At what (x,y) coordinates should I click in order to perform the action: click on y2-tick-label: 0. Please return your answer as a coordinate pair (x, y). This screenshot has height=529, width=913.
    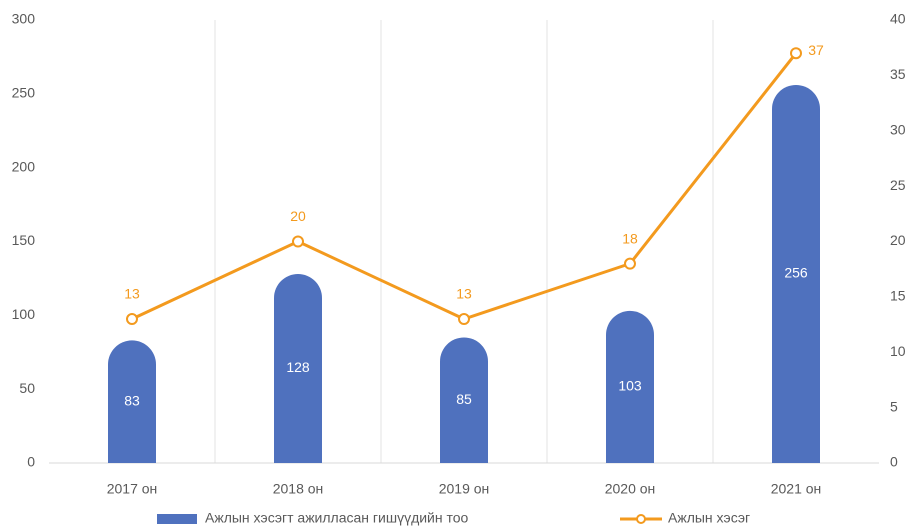
    Looking at the image, I should click on (894, 462).